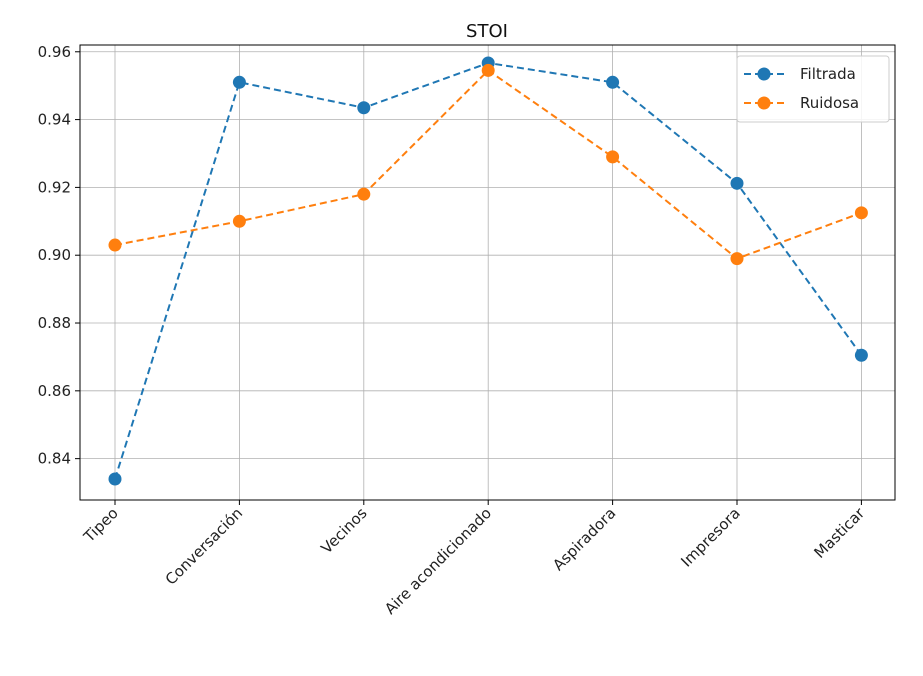 Image resolution: width=923 pixels, height=676 pixels. Describe the element at coordinates (487, 31) in the screenshot. I see `chart-title: STOI` at that location.